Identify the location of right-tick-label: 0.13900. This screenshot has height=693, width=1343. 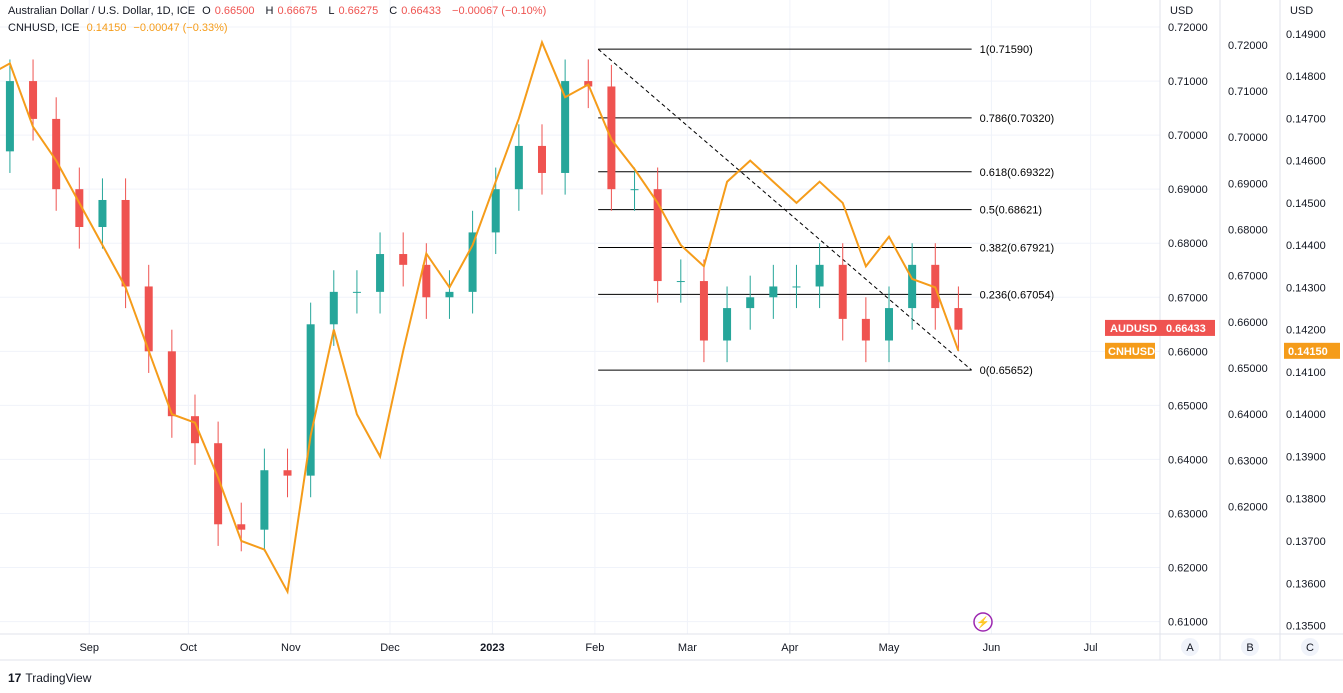
(1306, 457).